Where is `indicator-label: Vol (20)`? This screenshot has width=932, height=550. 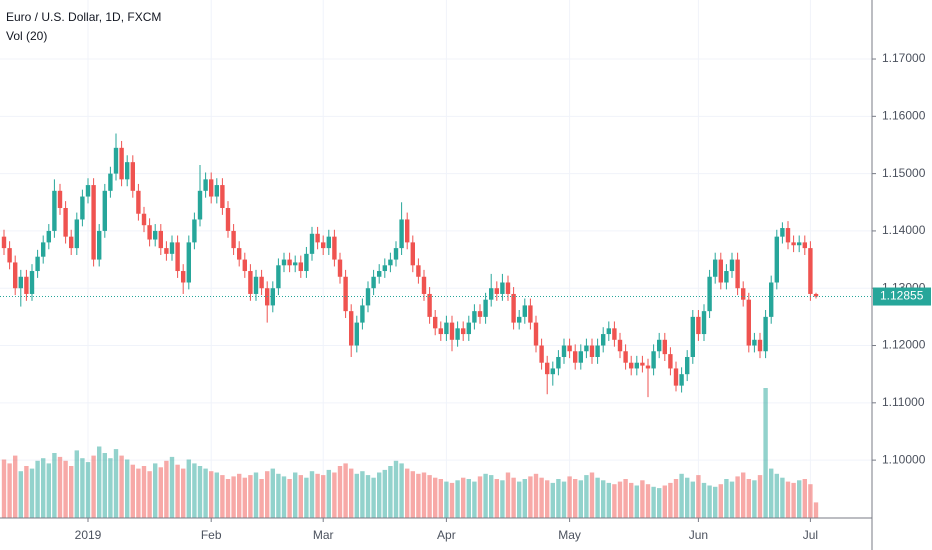
indicator-label: Vol (20) is located at coordinates (26, 36).